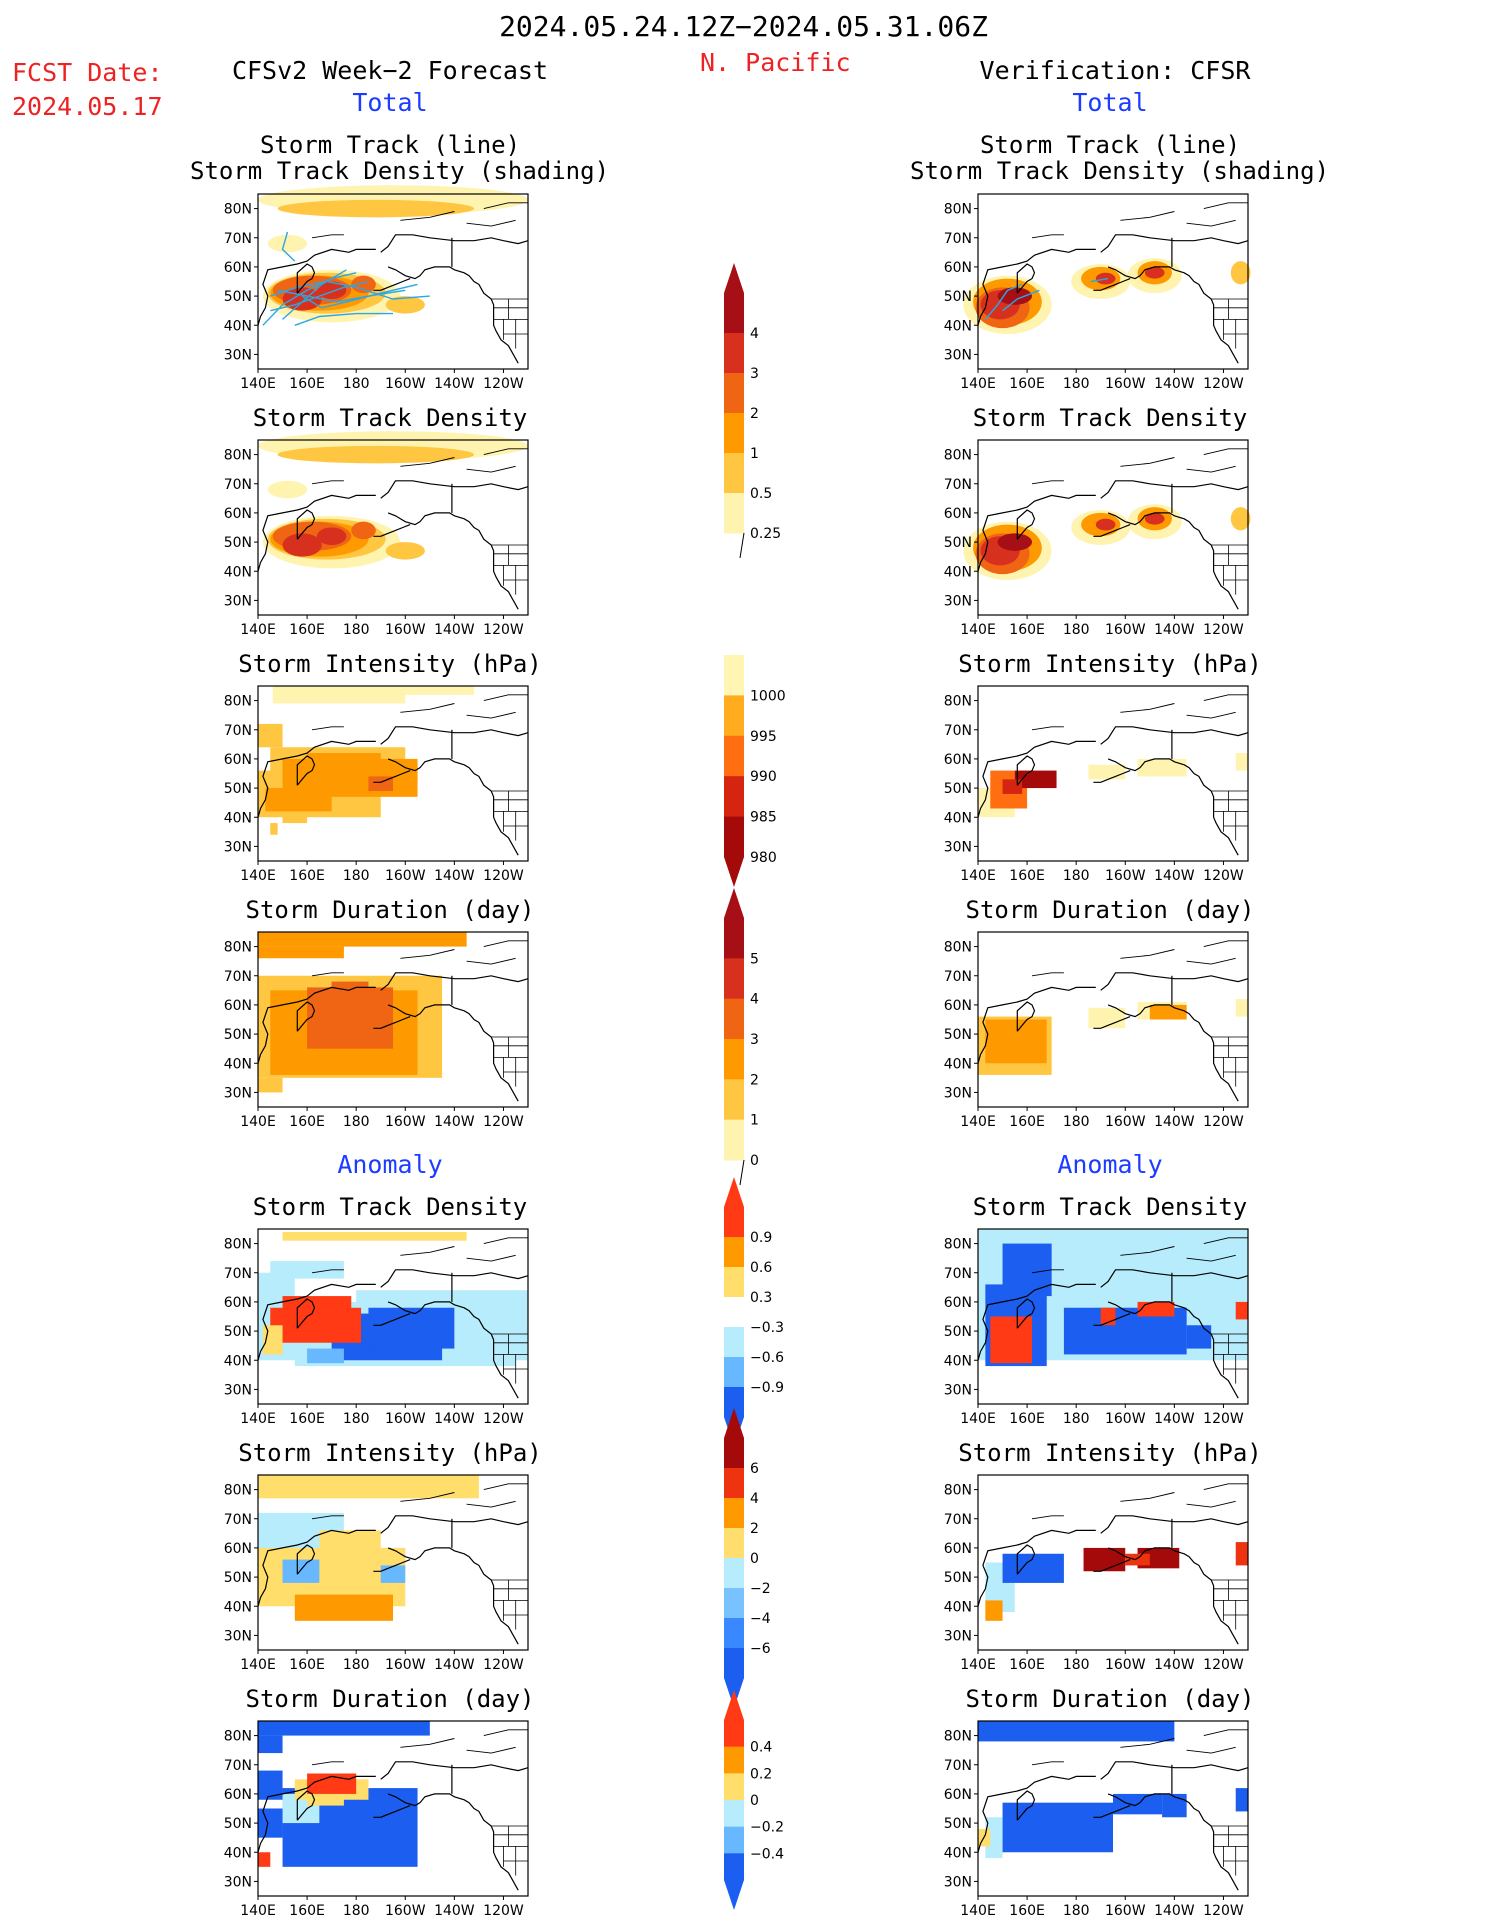  What do you see at coordinates (754, 1529) in the screenshot?
I see `colorbar-label: 2` at bounding box center [754, 1529].